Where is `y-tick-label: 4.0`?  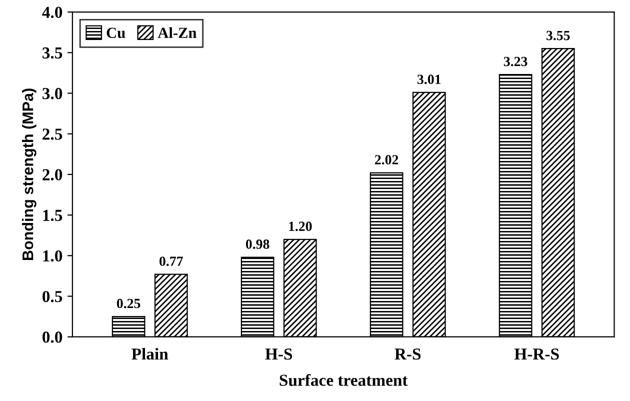
y-tick-label: 4.0 is located at coordinates (52, 12).